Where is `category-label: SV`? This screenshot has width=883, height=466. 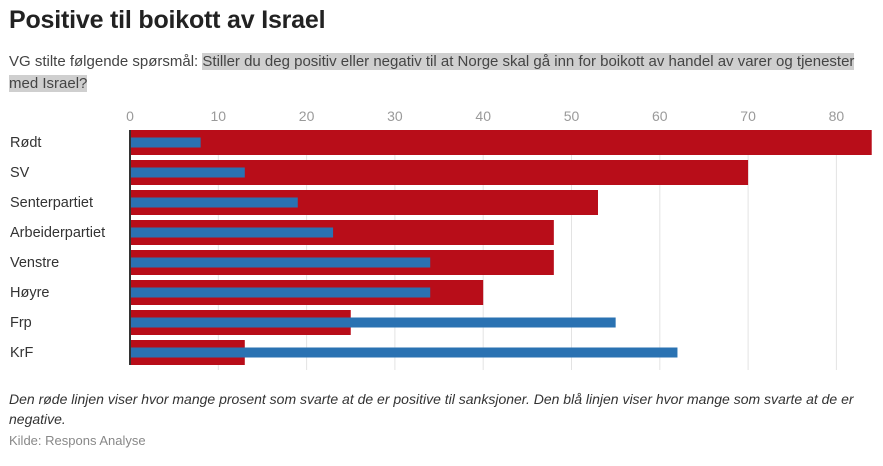
category-label: SV is located at coordinates (20, 173).